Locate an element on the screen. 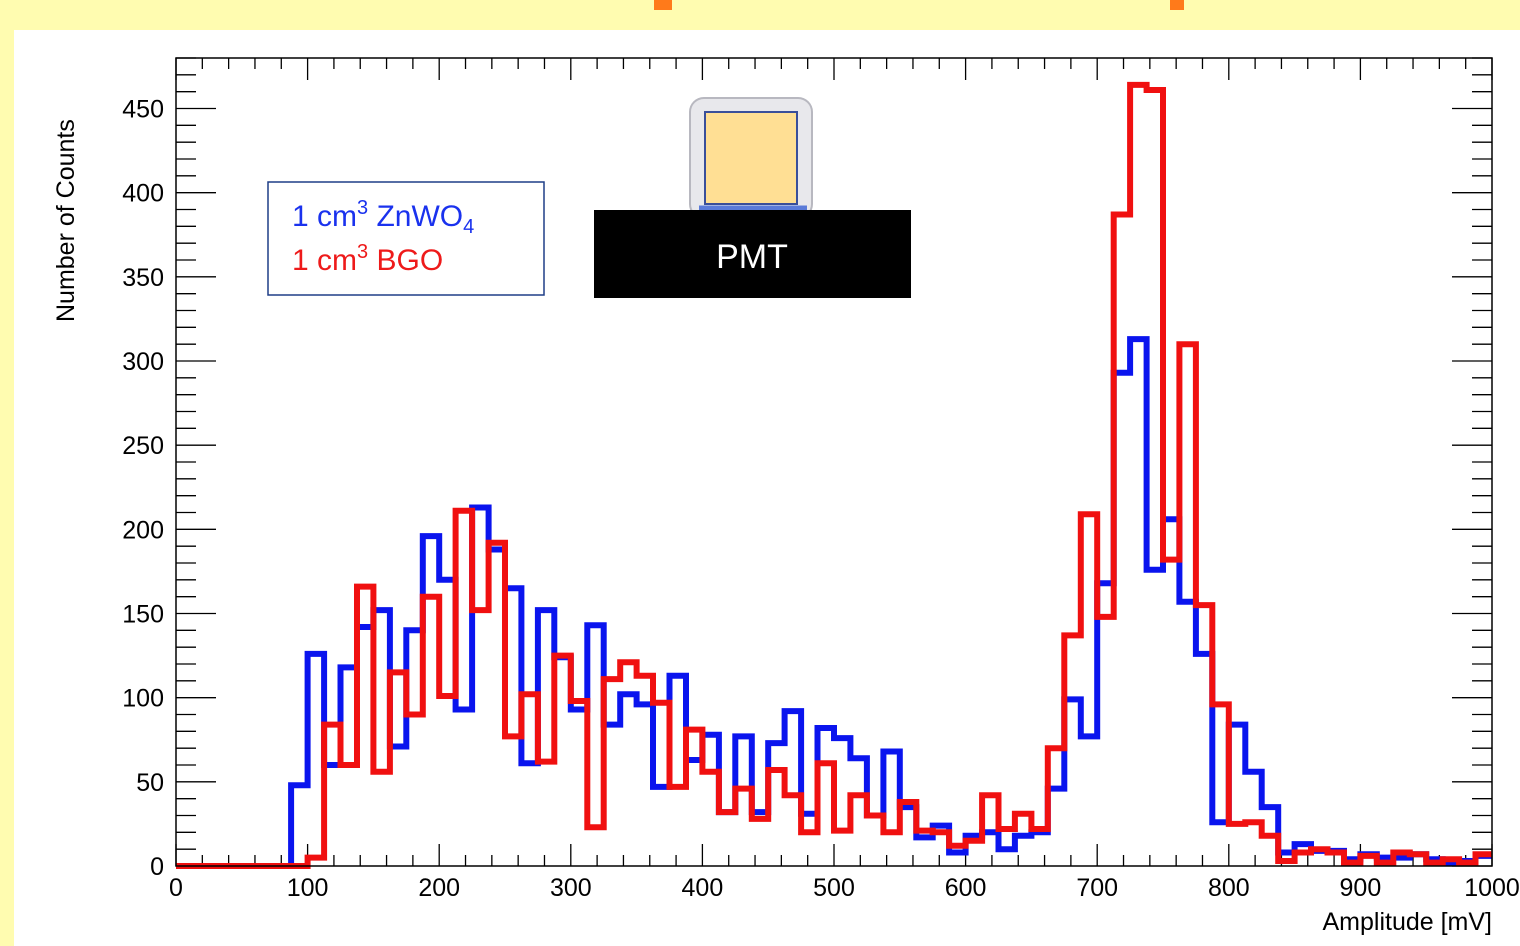 The width and height of the screenshot is (1520, 946). y-tick-label: 300 is located at coordinates (143, 362).